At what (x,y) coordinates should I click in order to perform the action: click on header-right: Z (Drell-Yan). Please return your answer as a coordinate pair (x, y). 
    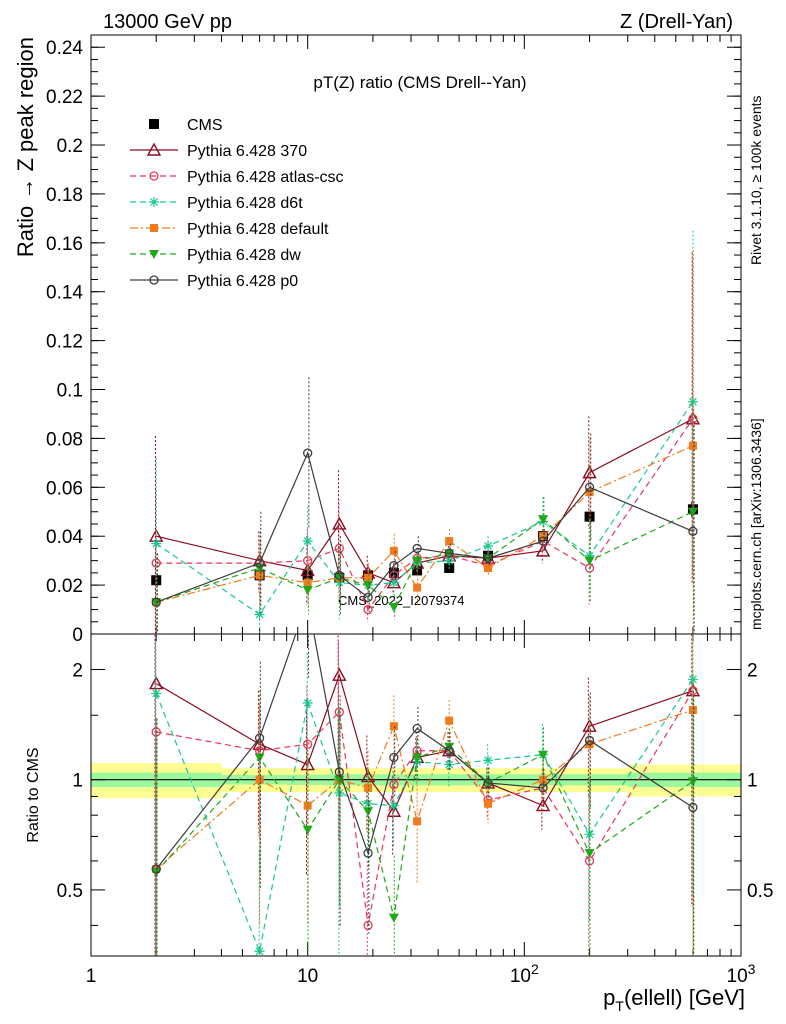
    Looking at the image, I should click on (676, 22).